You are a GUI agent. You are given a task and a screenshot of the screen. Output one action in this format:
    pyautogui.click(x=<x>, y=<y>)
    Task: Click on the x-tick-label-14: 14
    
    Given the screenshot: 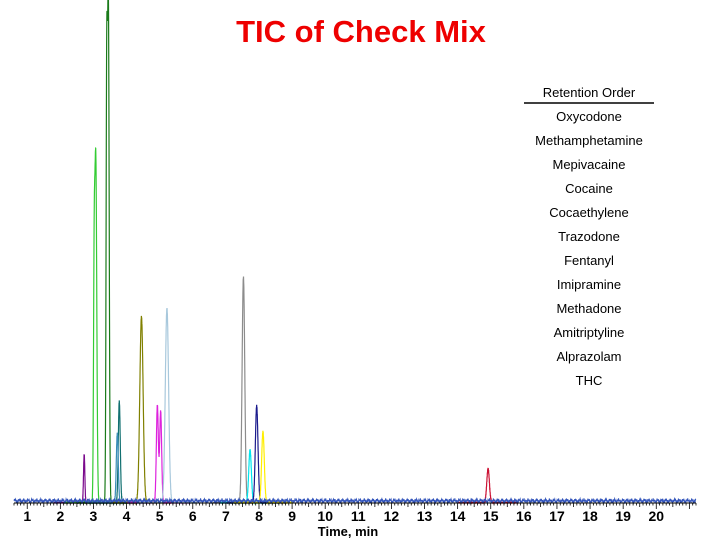 What is the action you would take?
    pyautogui.click(x=458, y=516)
    